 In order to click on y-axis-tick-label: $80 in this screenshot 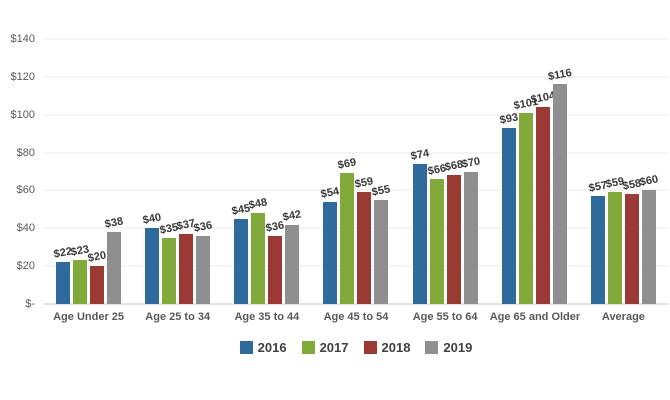, I will do `click(25, 152)`.